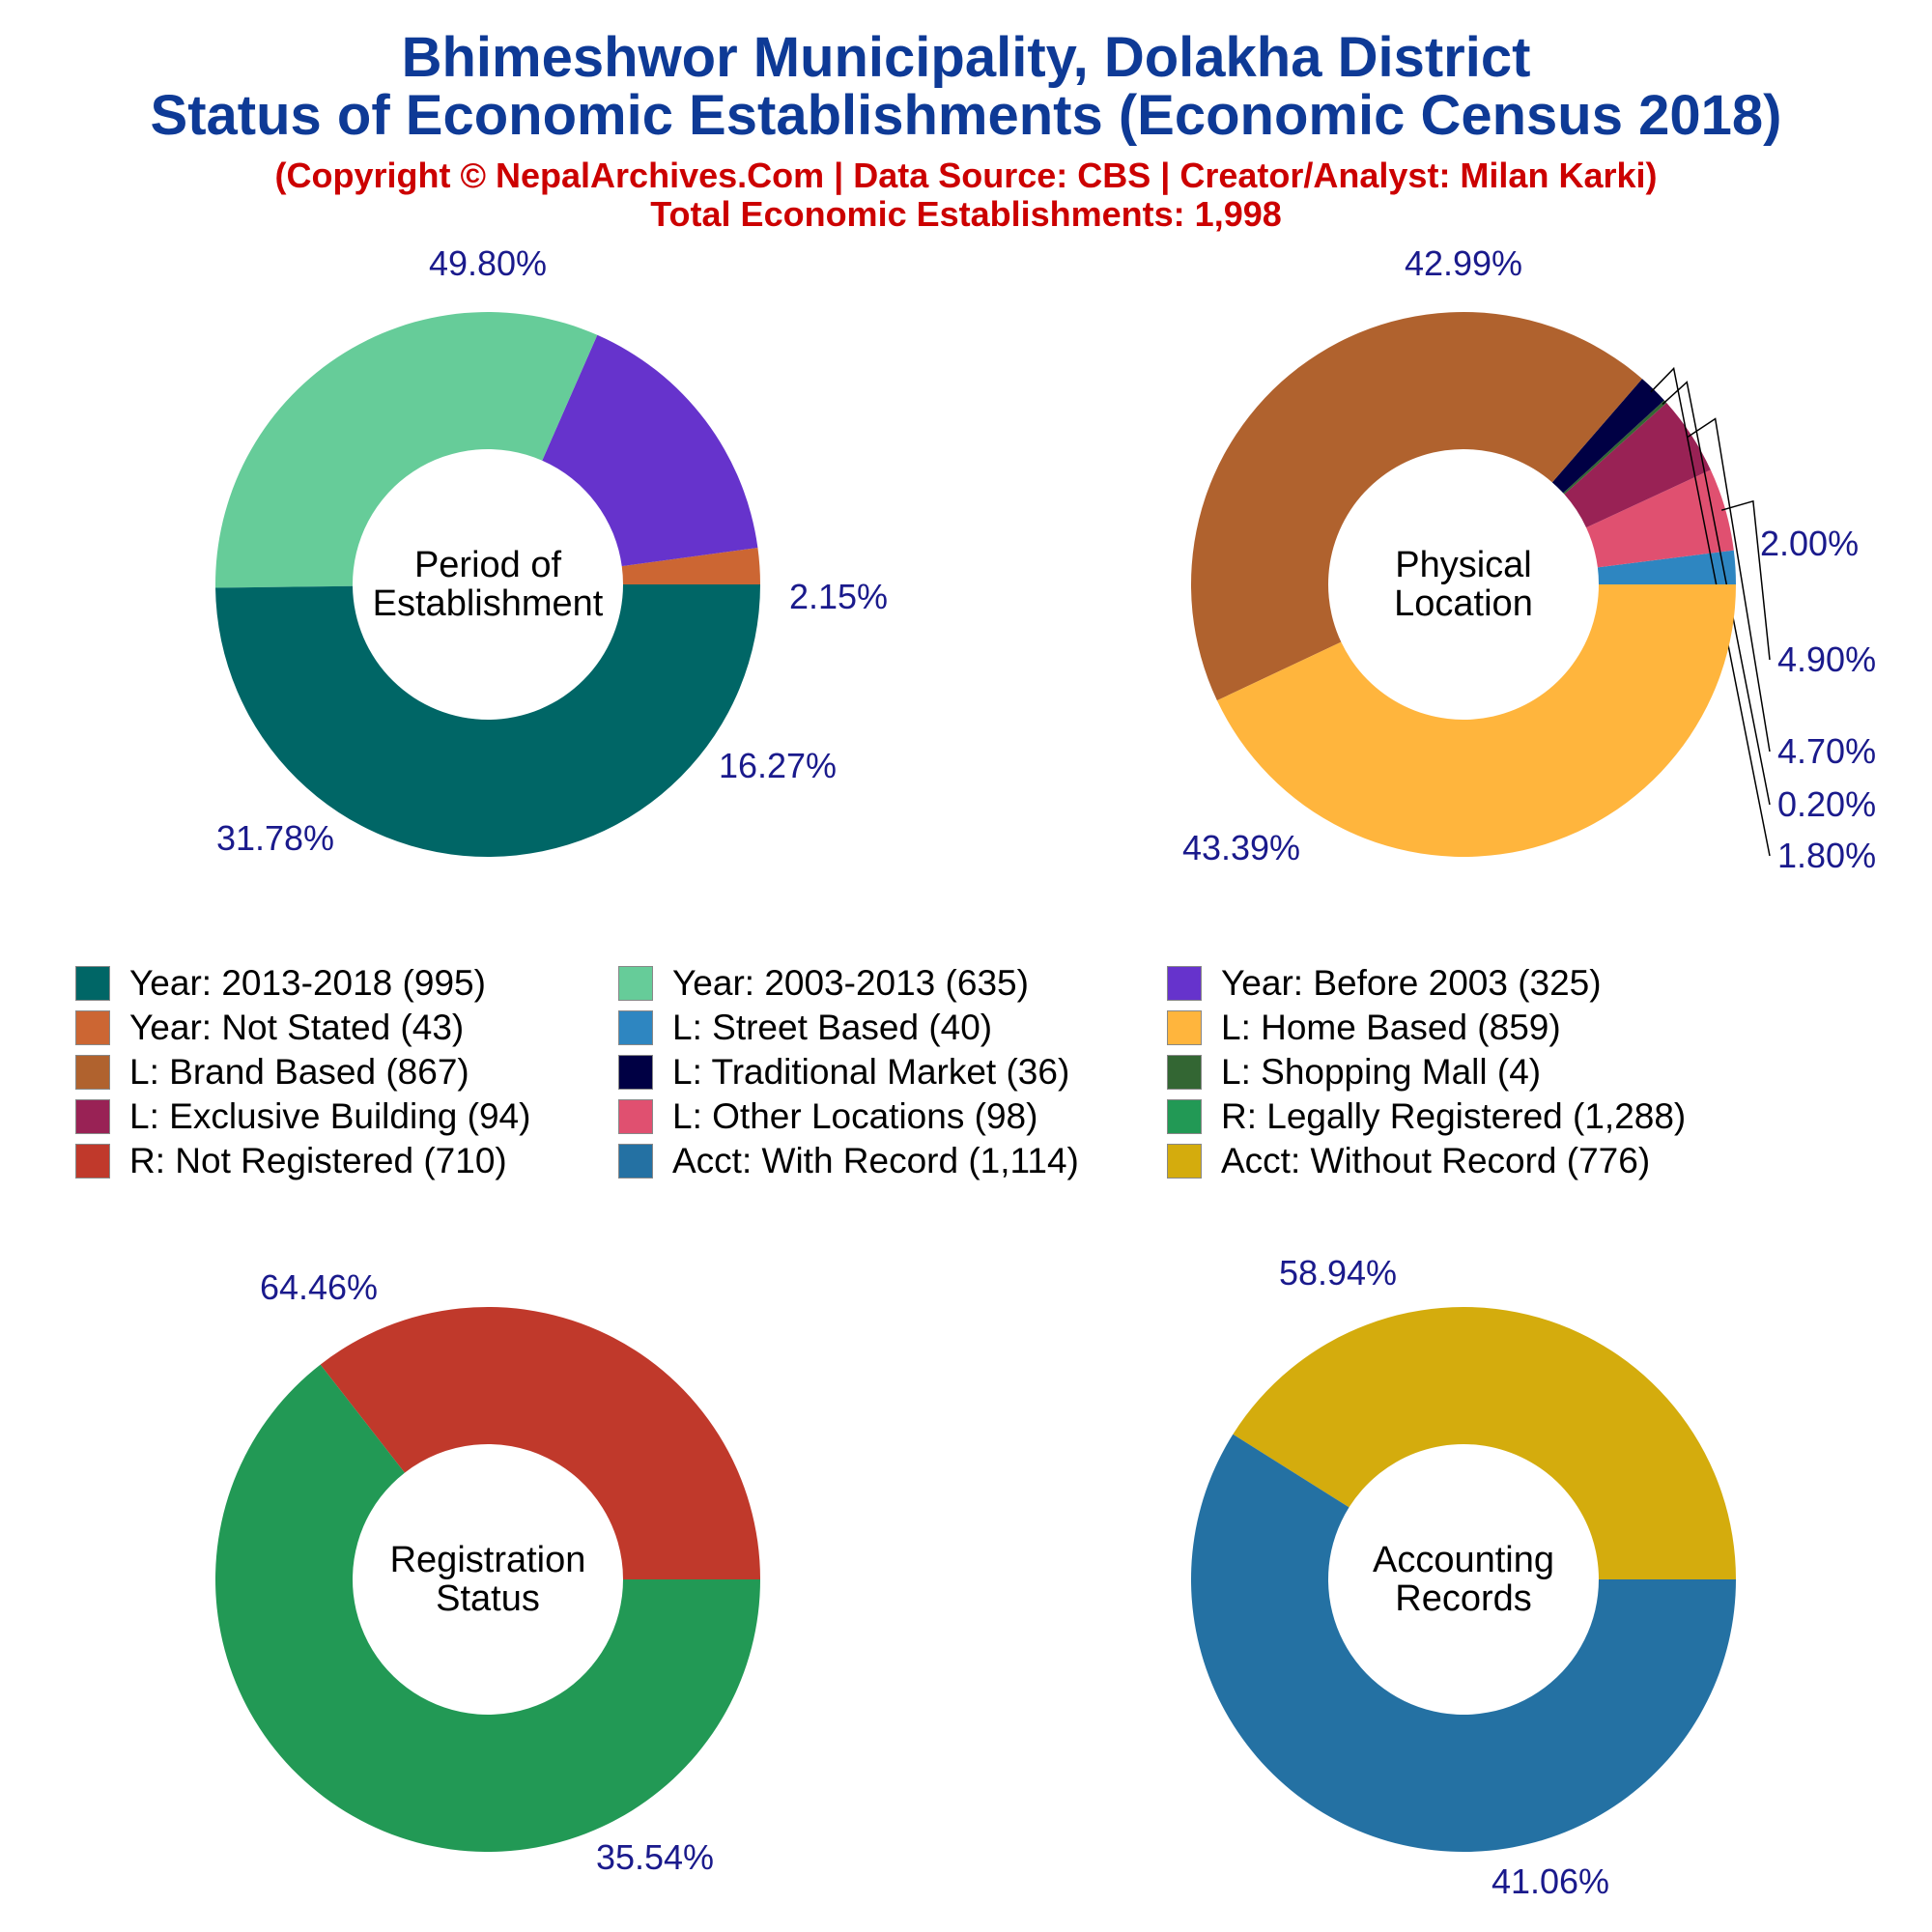 The height and width of the screenshot is (1932, 1932). Describe the element at coordinates (1391, 1027) in the screenshot. I see `legend-label: L: Home Based (859)` at that location.